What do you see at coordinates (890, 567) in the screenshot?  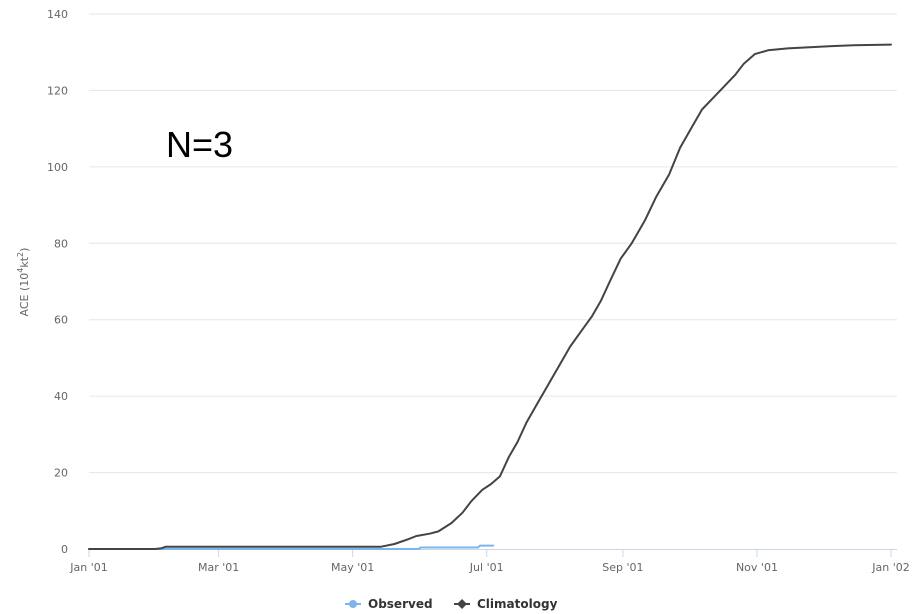 I see `x-tick-label: Jan '02` at bounding box center [890, 567].